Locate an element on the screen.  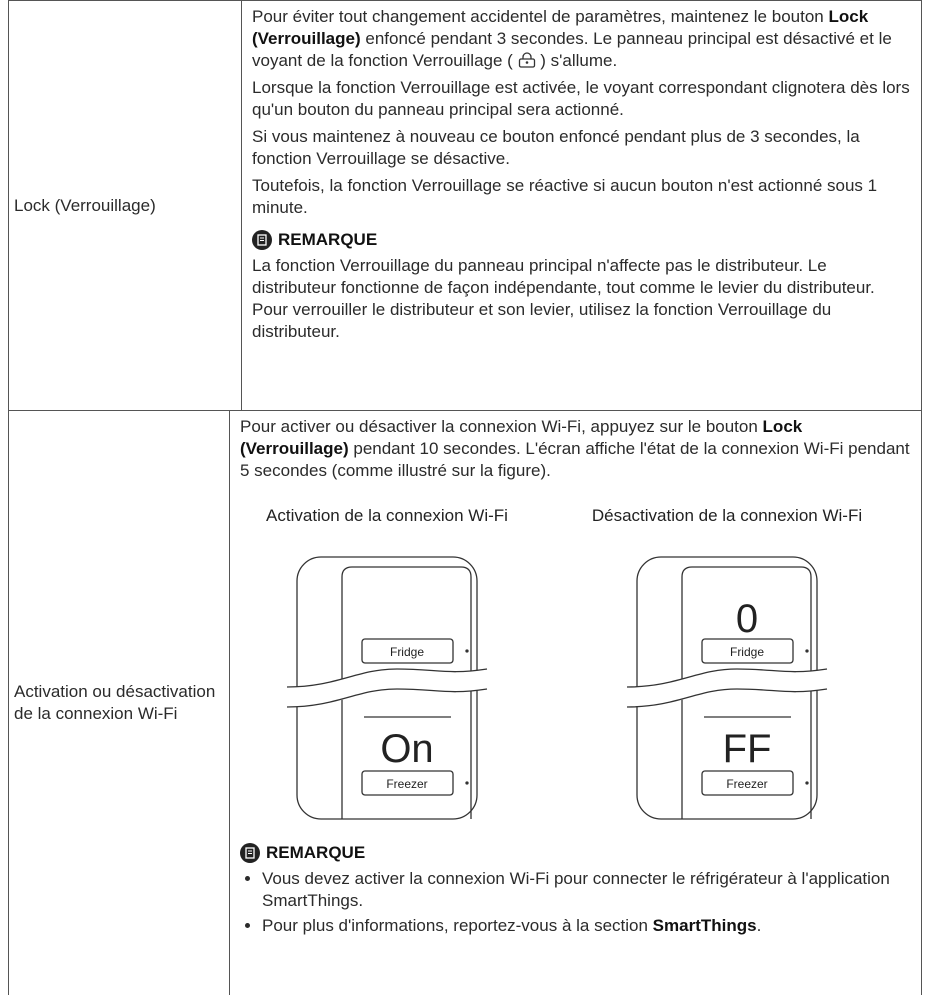
display: 0 is located at coordinates (747, 619).